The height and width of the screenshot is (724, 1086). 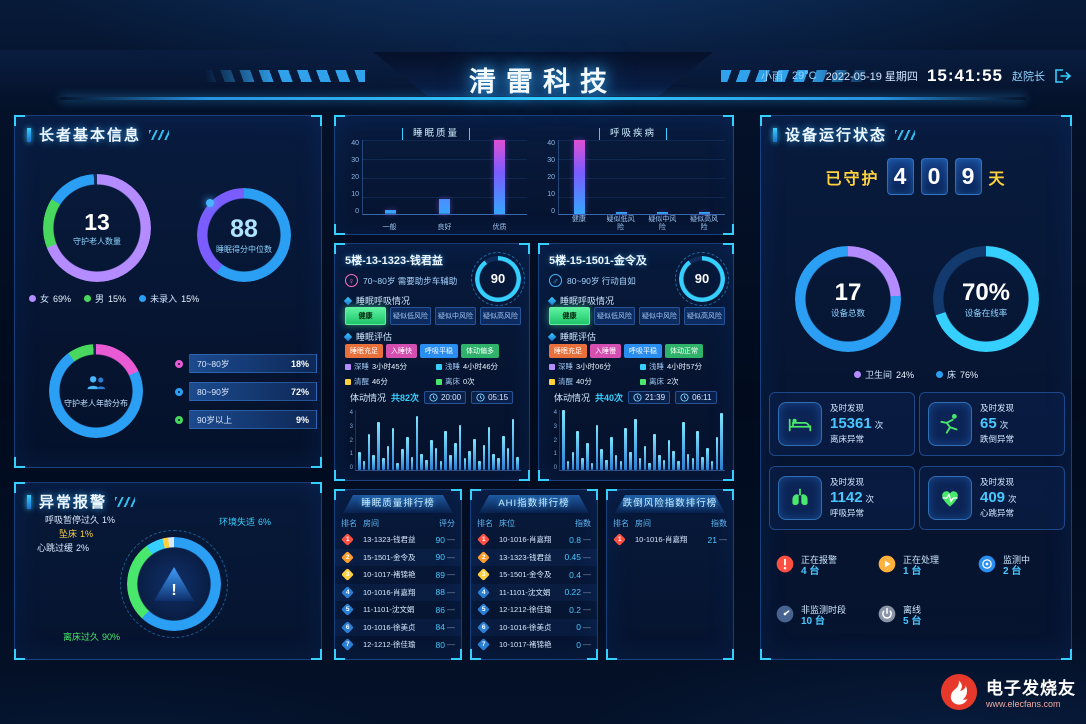 I want to click on rank-row: 3 10-1017-褚锦艳 89—, so click(x=398, y=575).